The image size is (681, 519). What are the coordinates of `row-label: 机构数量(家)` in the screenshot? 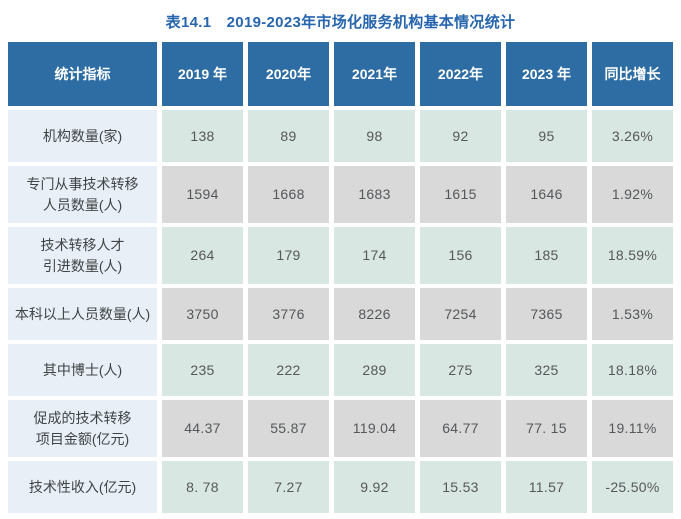 It's located at (82, 136).